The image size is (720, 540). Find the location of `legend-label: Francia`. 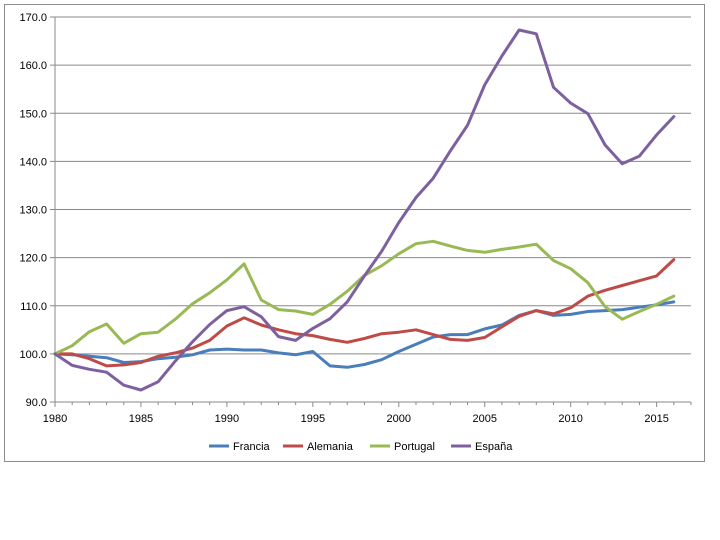

legend-label: Francia is located at coordinates (252, 447).